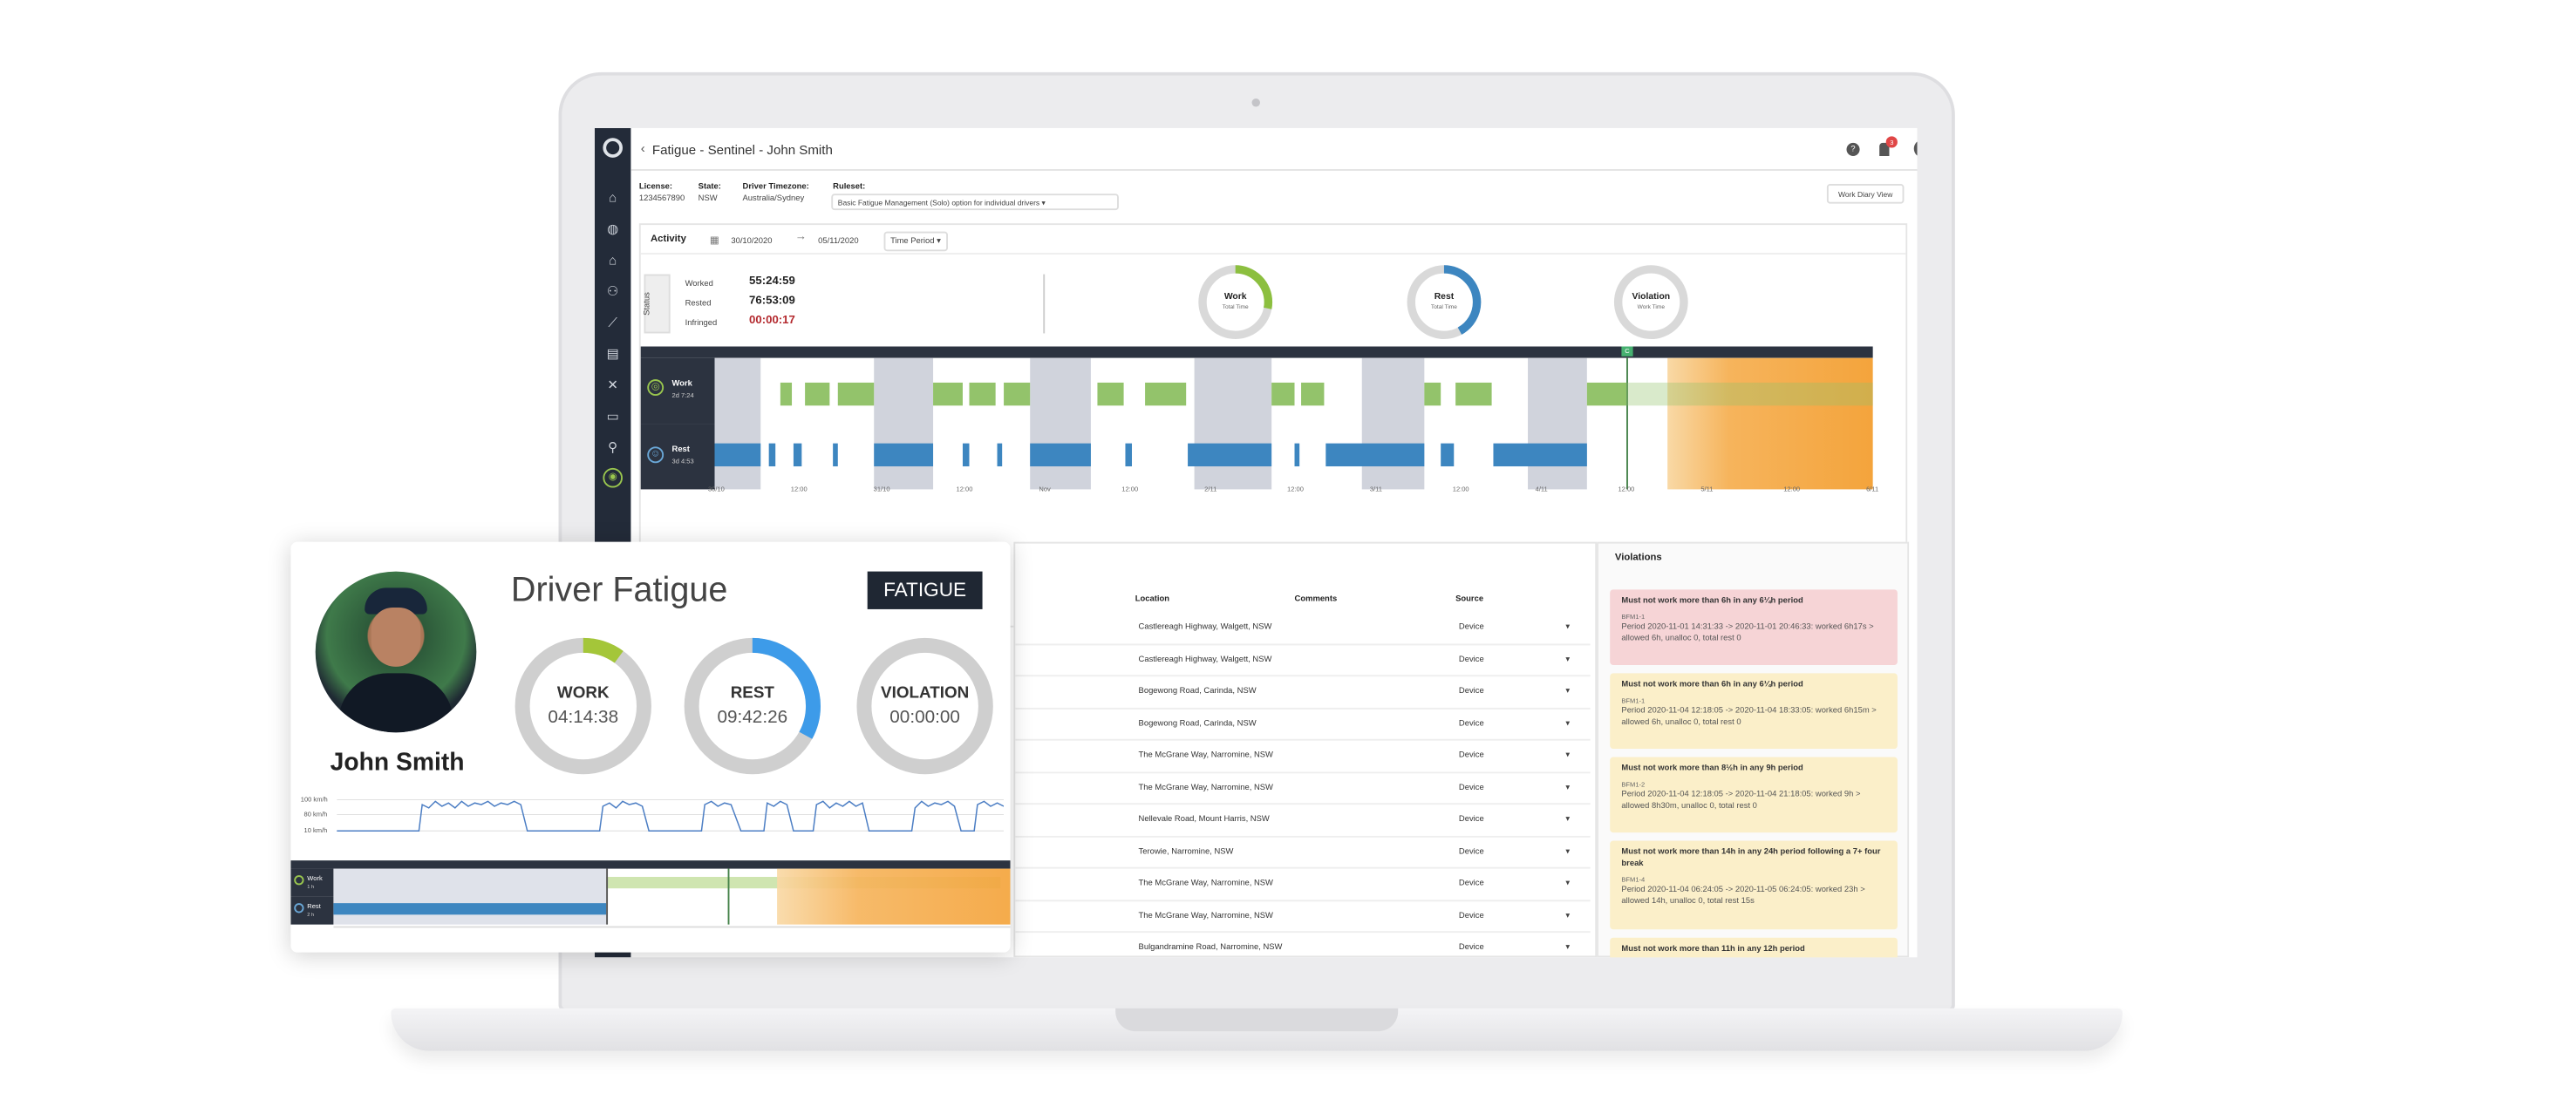 This screenshot has width=2576, height=1107. What do you see at coordinates (1445, 297) in the screenshot?
I see `donut-label: Rest` at bounding box center [1445, 297].